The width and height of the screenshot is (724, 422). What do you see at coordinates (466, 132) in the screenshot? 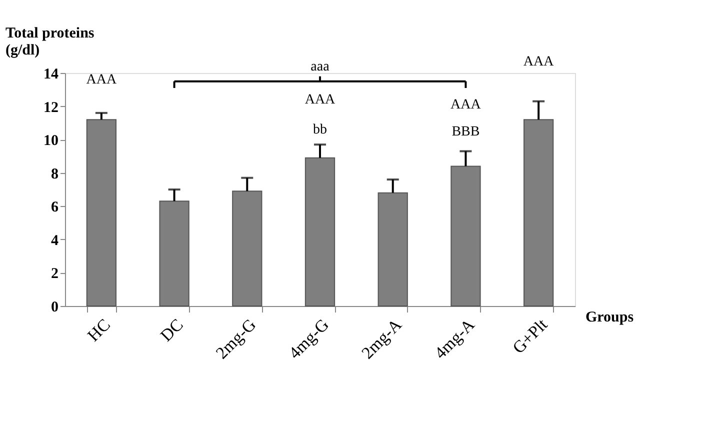
I see `annotation: BBB` at bounding box center [466, 132].